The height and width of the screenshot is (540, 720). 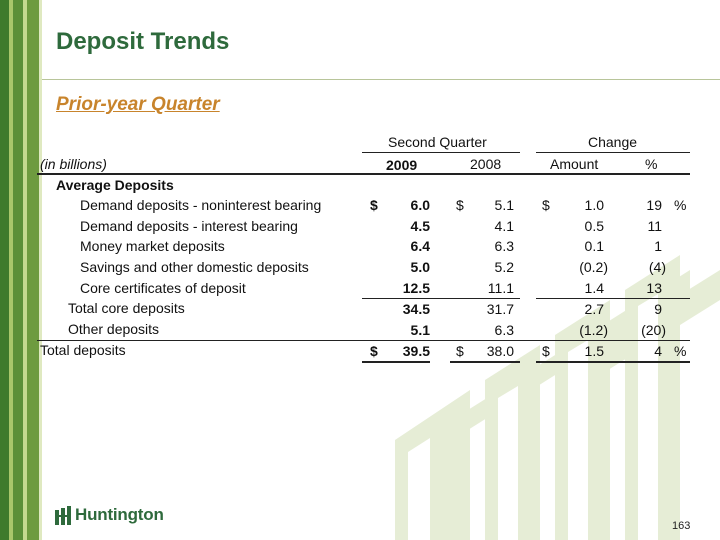 I want to click on value-amount: 1.4, so click(x=594, y=288).